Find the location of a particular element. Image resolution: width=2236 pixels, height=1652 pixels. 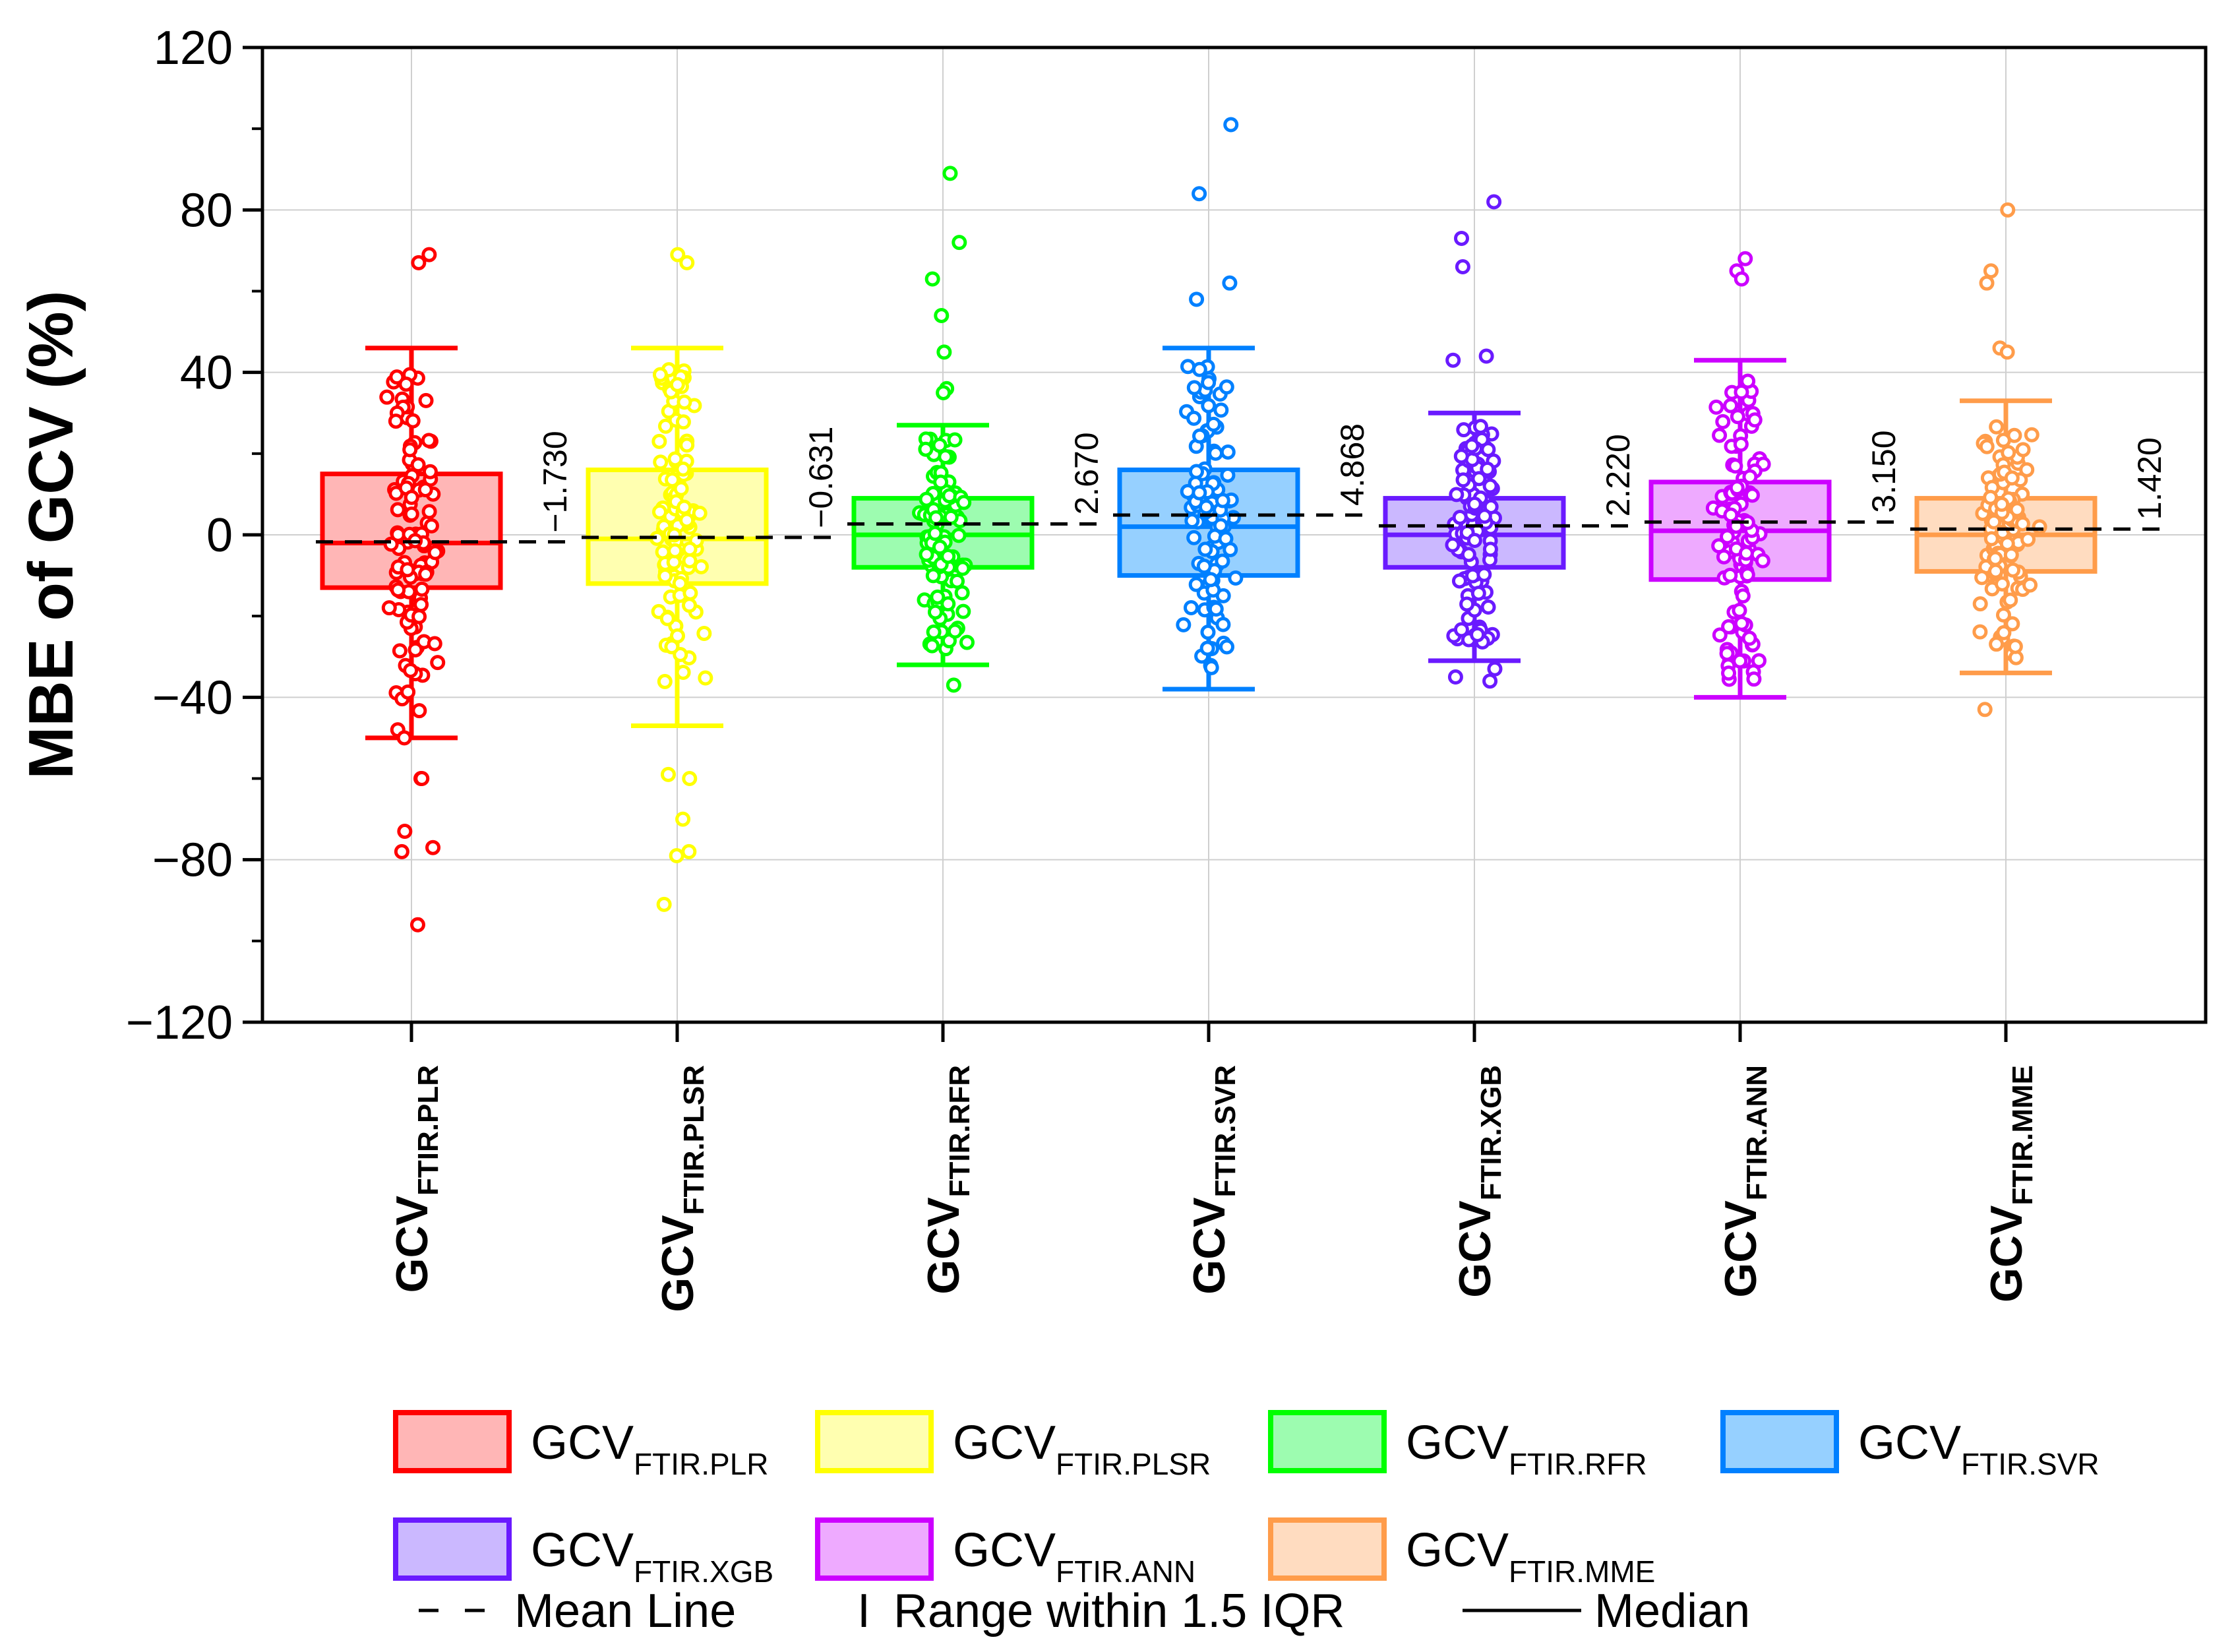

legend-label: GCVFTIR.RFR is located at coordinates (1527, 1449).